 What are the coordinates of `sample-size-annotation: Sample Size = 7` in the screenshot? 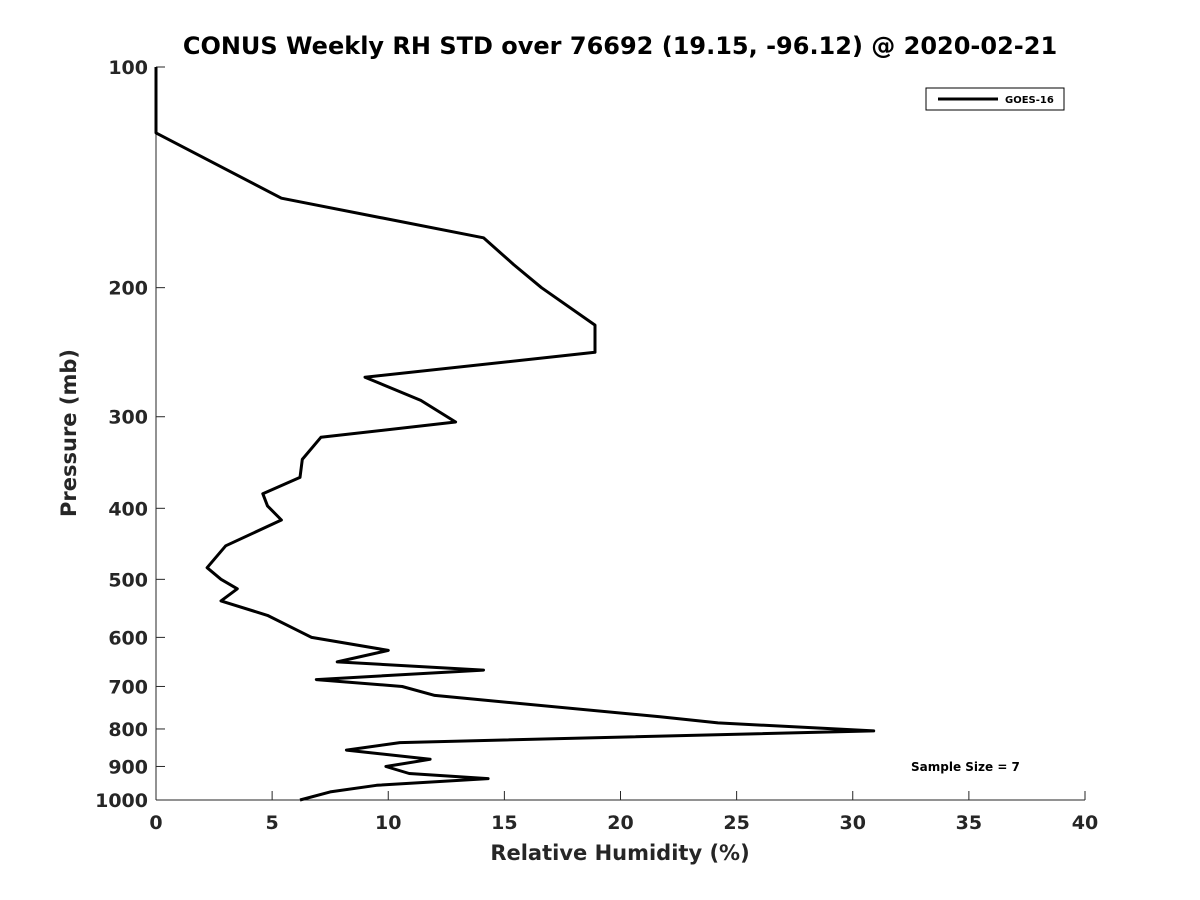 It's located at (965, 767).